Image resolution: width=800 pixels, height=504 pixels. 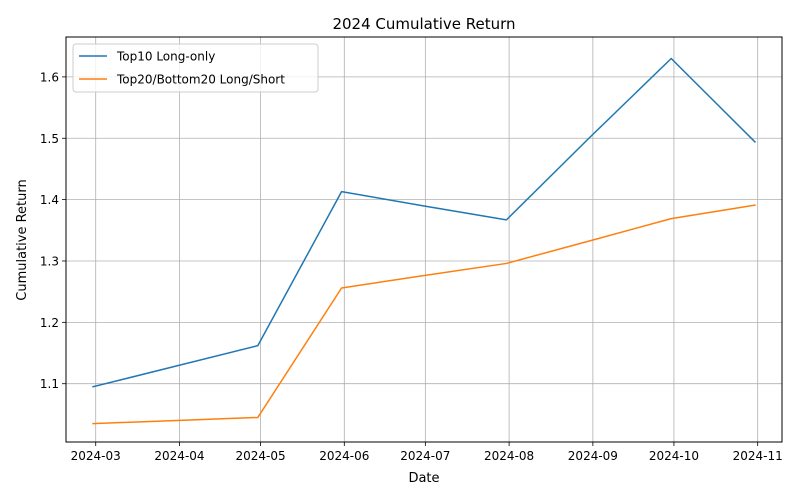 What do you see at coordinates (674, 456) in the screenshot?
I see `x-tick-label: 2024-10` at bounding box center [674, 456].